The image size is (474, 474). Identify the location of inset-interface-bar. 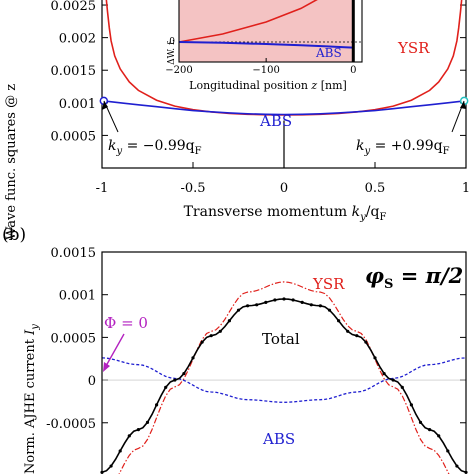
(353, 31).